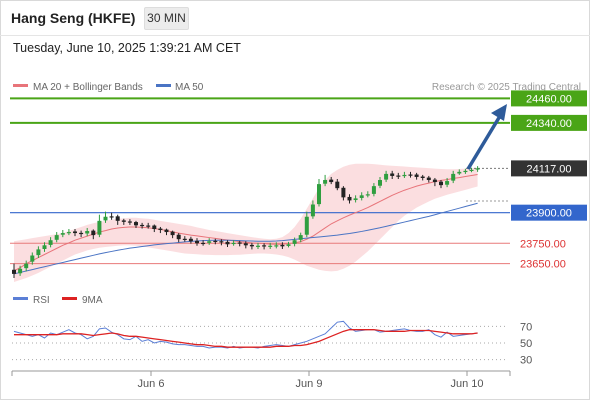  I want to click on pivot-badge, so click(549, 212).